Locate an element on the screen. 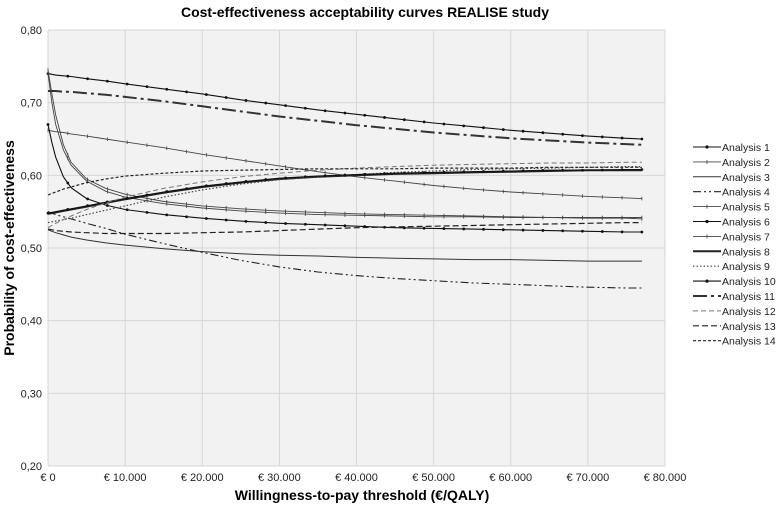  legend-item: Analysis 3 is located at coordinates (731, 178).